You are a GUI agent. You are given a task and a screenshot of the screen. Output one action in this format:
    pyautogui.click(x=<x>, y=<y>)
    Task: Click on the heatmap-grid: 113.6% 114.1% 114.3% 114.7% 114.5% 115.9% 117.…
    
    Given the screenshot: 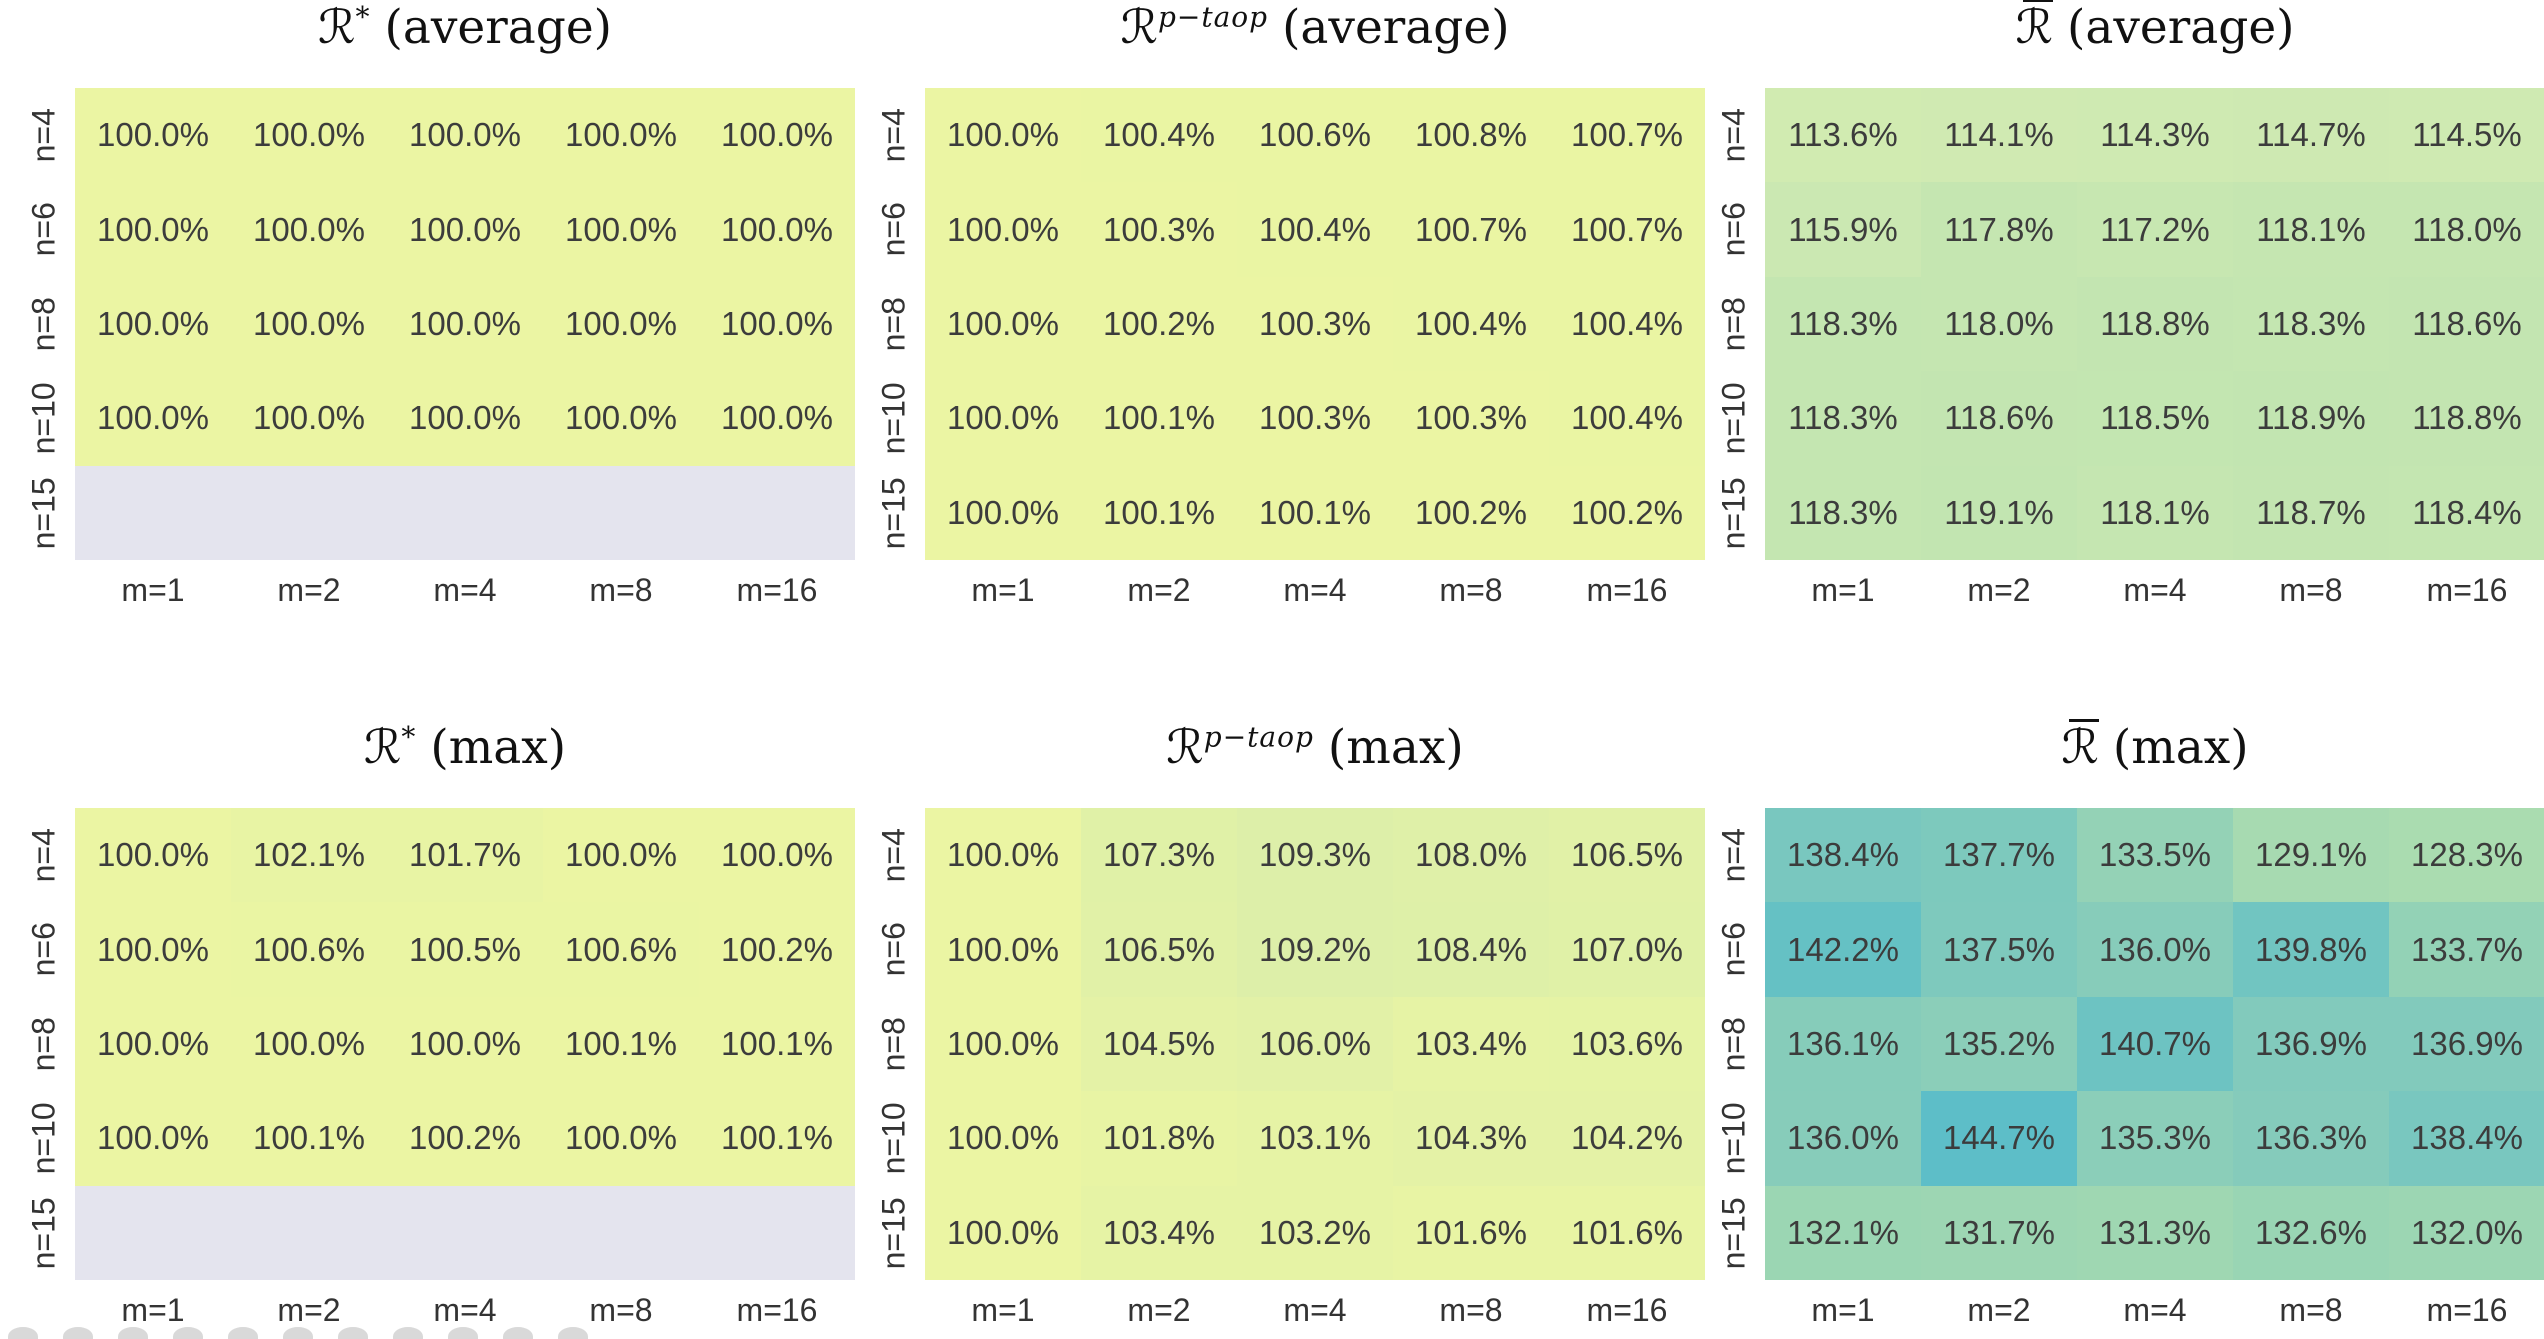 What is the action you would take?
    pyautogui.click(x=2154, y=324)
    